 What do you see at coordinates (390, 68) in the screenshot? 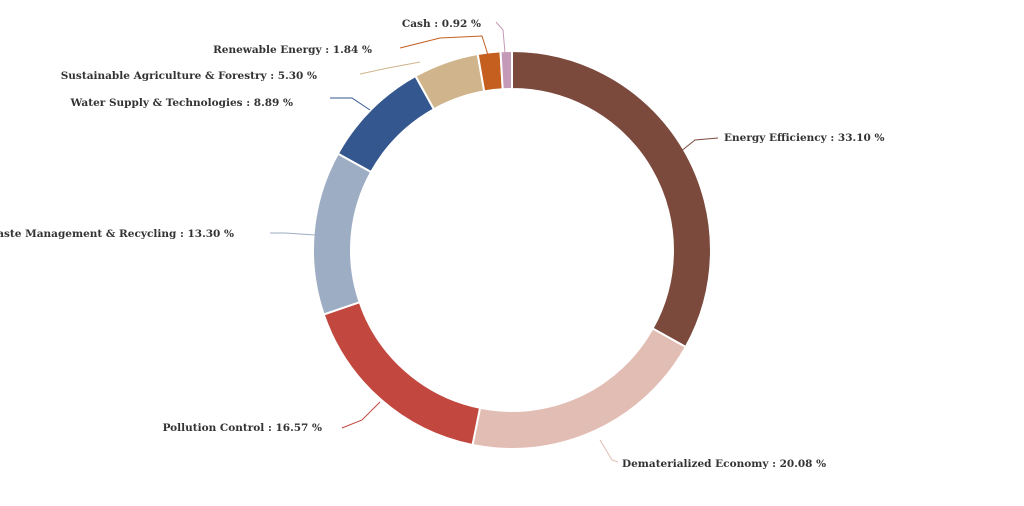
I see `leader-line-sustainable-agriculture-forestry` at bounding box center [390, 68].